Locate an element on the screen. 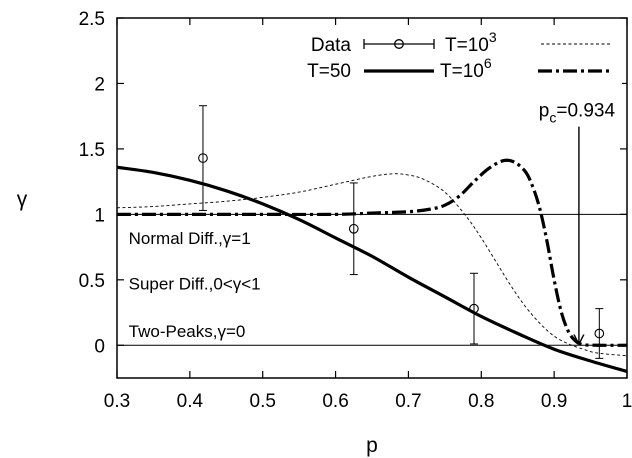 This screenshot has height=458, width=632. y-tick-label: 0.5 is located at coordinates (92, 281).